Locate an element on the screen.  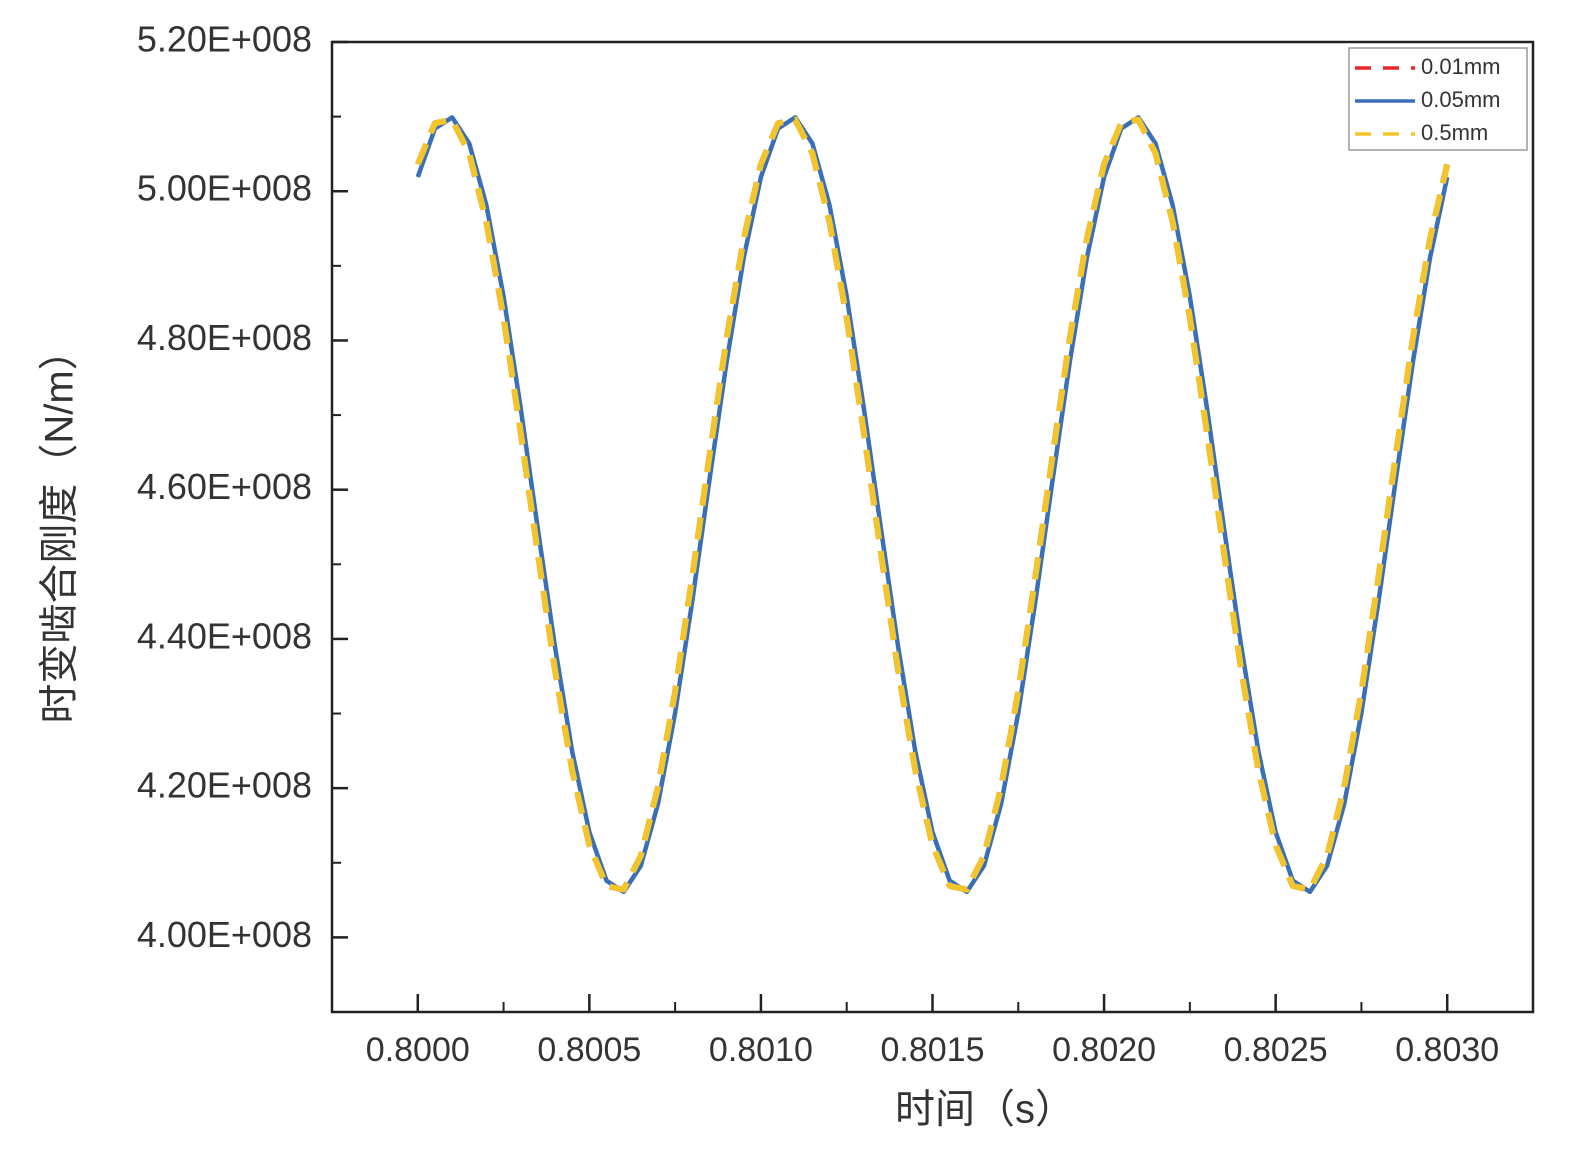
legend-label: 0.05mm is located at coordinates (1460, 99).